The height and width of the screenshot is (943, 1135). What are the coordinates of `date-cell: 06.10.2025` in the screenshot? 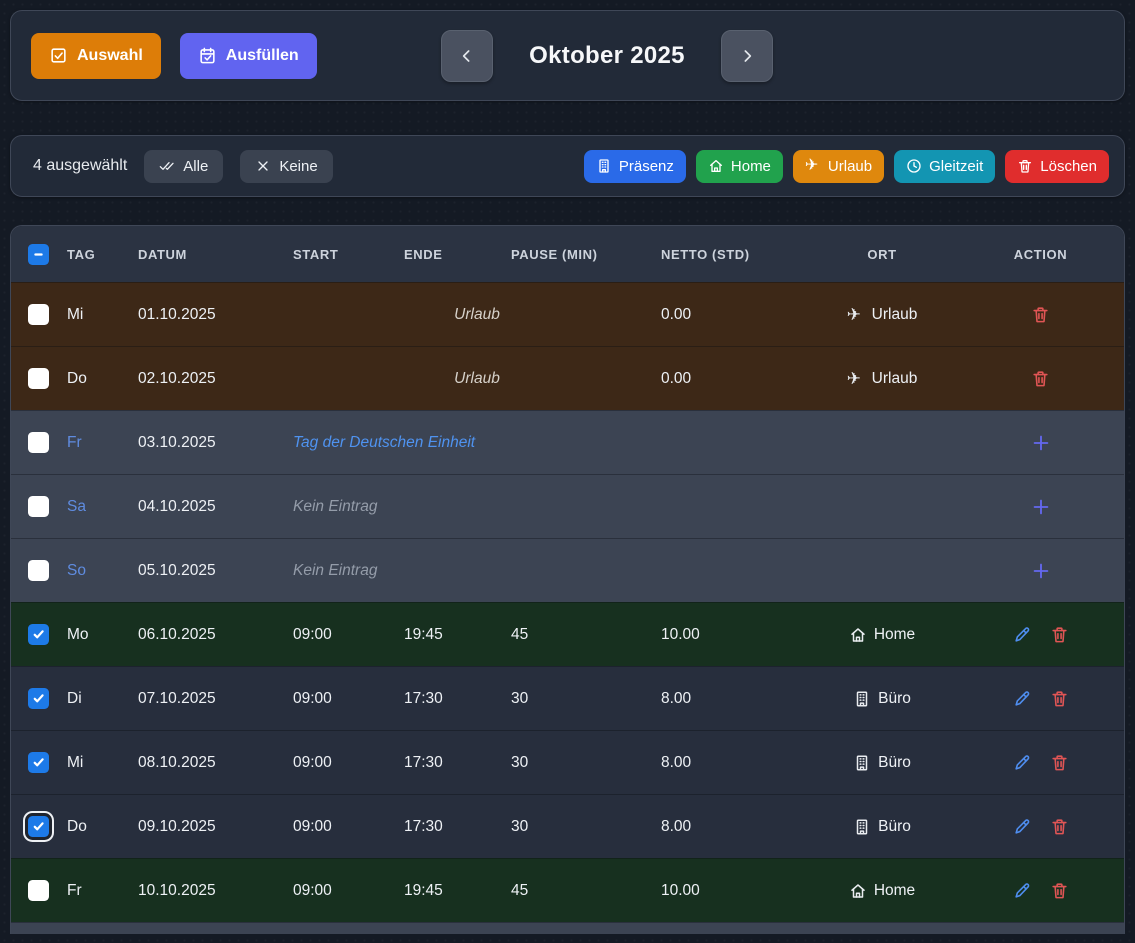 It's located at (215, 634).